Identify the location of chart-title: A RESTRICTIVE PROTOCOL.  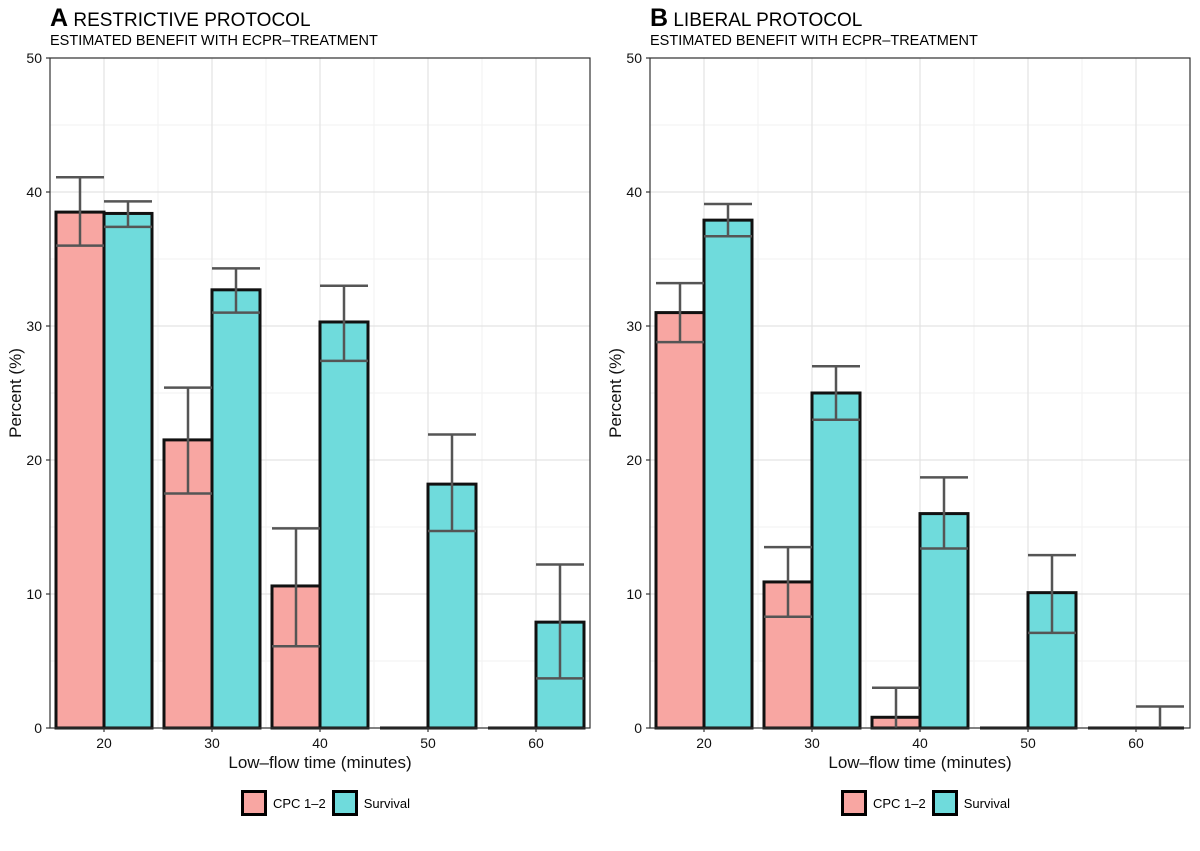
(180, 18).